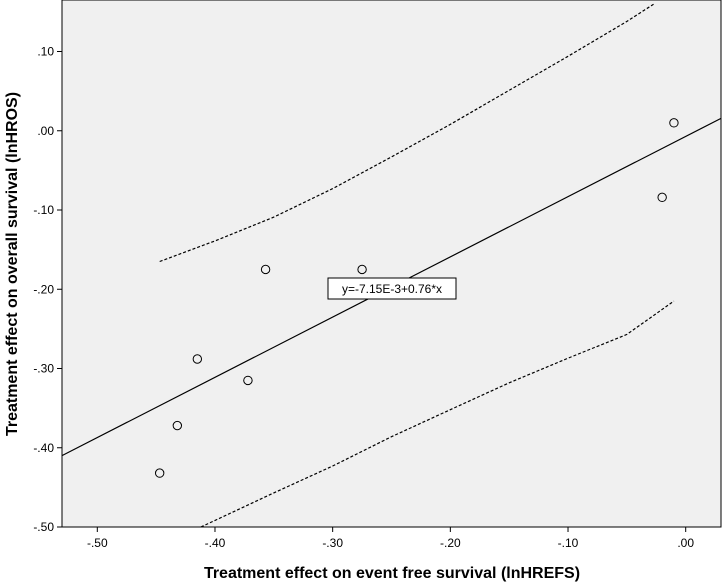 This screenshot has height=584, width=725. I want to click on y-tick-label: -.20, so click(43, 289).